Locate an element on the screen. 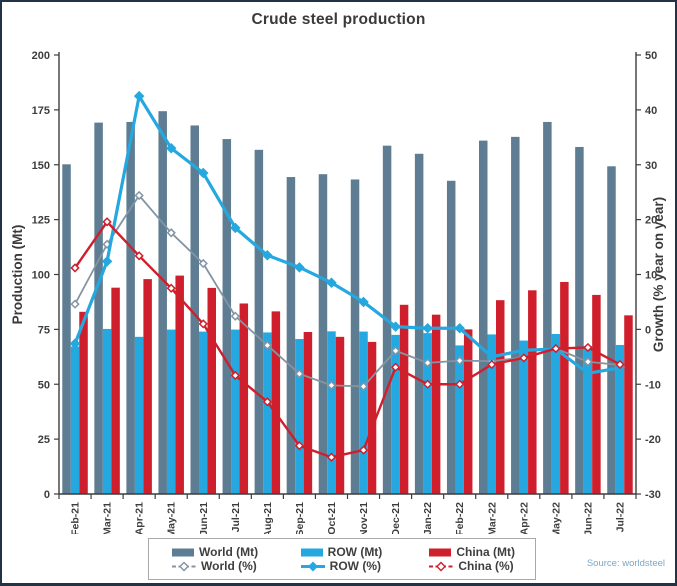 This screenshot has width=677, height=586. left-axis-tick-label: 150 is located at coordinates (41, 166).